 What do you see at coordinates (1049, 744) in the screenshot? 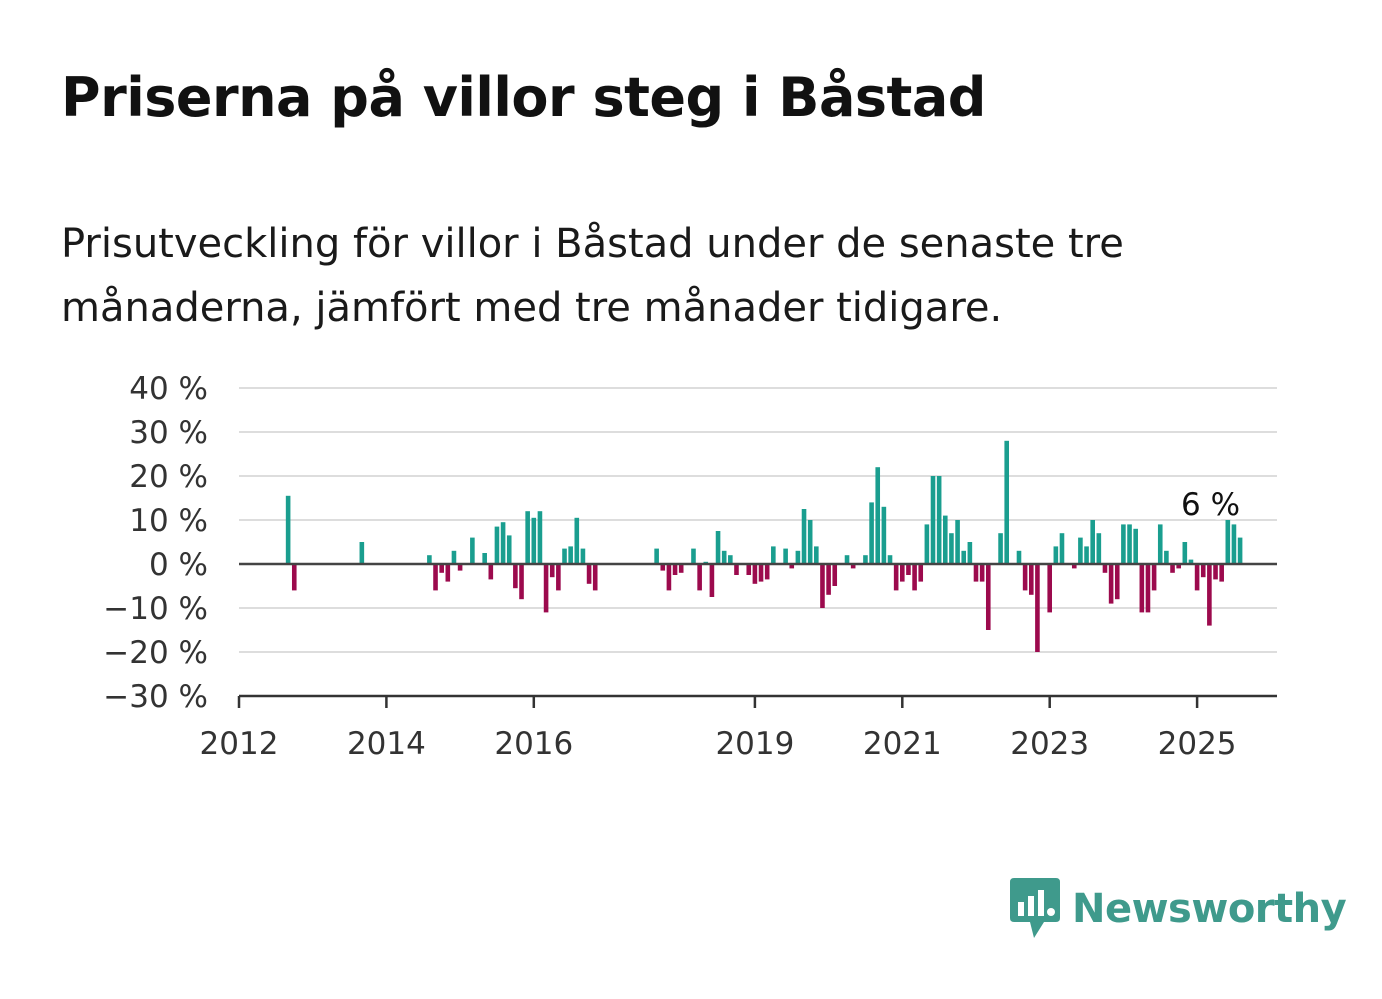
I see `x-tick-label: 2023` at bounding box center [1049, 744].